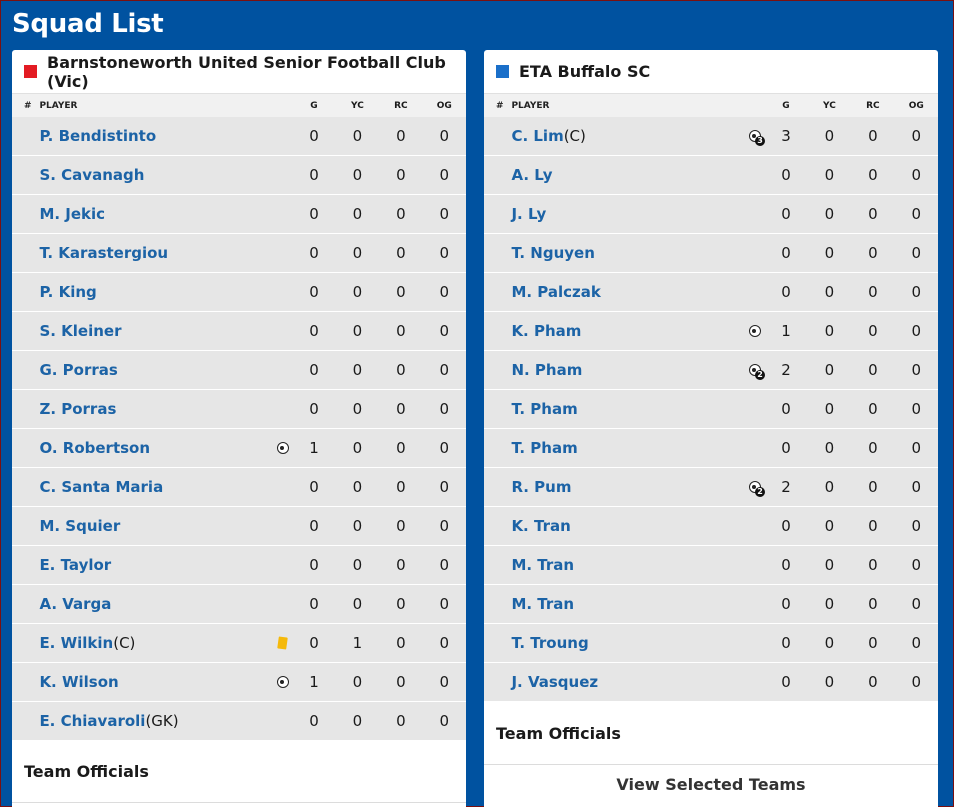  What do you see at coordinates (541, 526) in the screenshot?
I see `player-name-link: K. Tran` at bounding box center [541, 526].